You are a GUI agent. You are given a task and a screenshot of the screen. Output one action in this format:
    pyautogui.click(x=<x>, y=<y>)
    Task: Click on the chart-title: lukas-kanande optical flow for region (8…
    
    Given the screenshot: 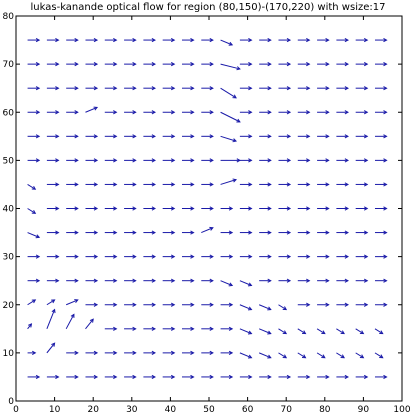 What is the action you would take?
    pyautogui.click(x=208, y=7)
    